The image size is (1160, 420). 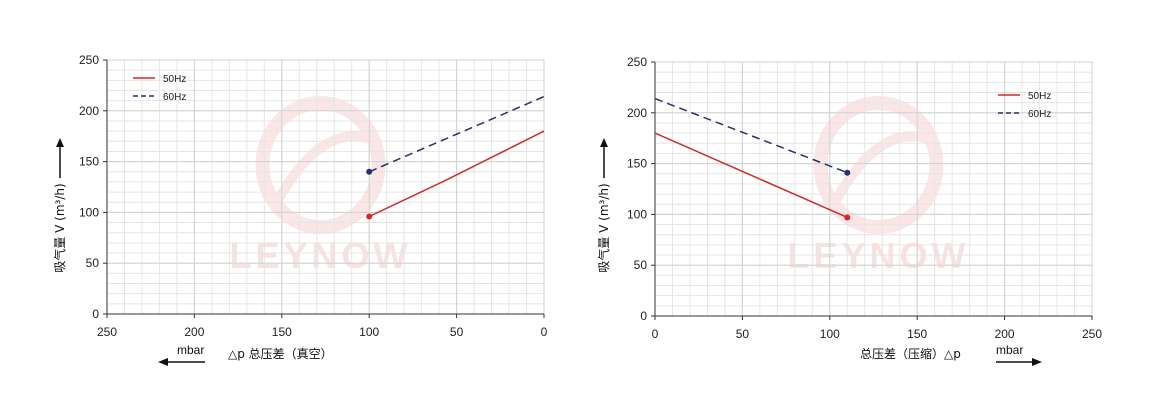 What do you see at coordinates (910, 353) in the screenshot?
I see `x-axis-label: 总压差（压缩）△p` at bounding box center [910, 353].